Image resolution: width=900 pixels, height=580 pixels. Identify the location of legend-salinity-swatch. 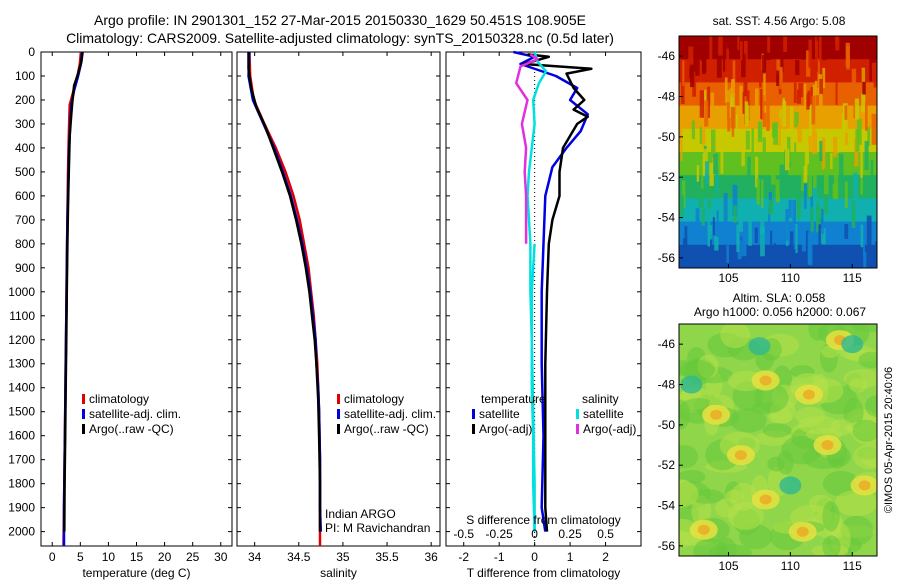
(338, 414).